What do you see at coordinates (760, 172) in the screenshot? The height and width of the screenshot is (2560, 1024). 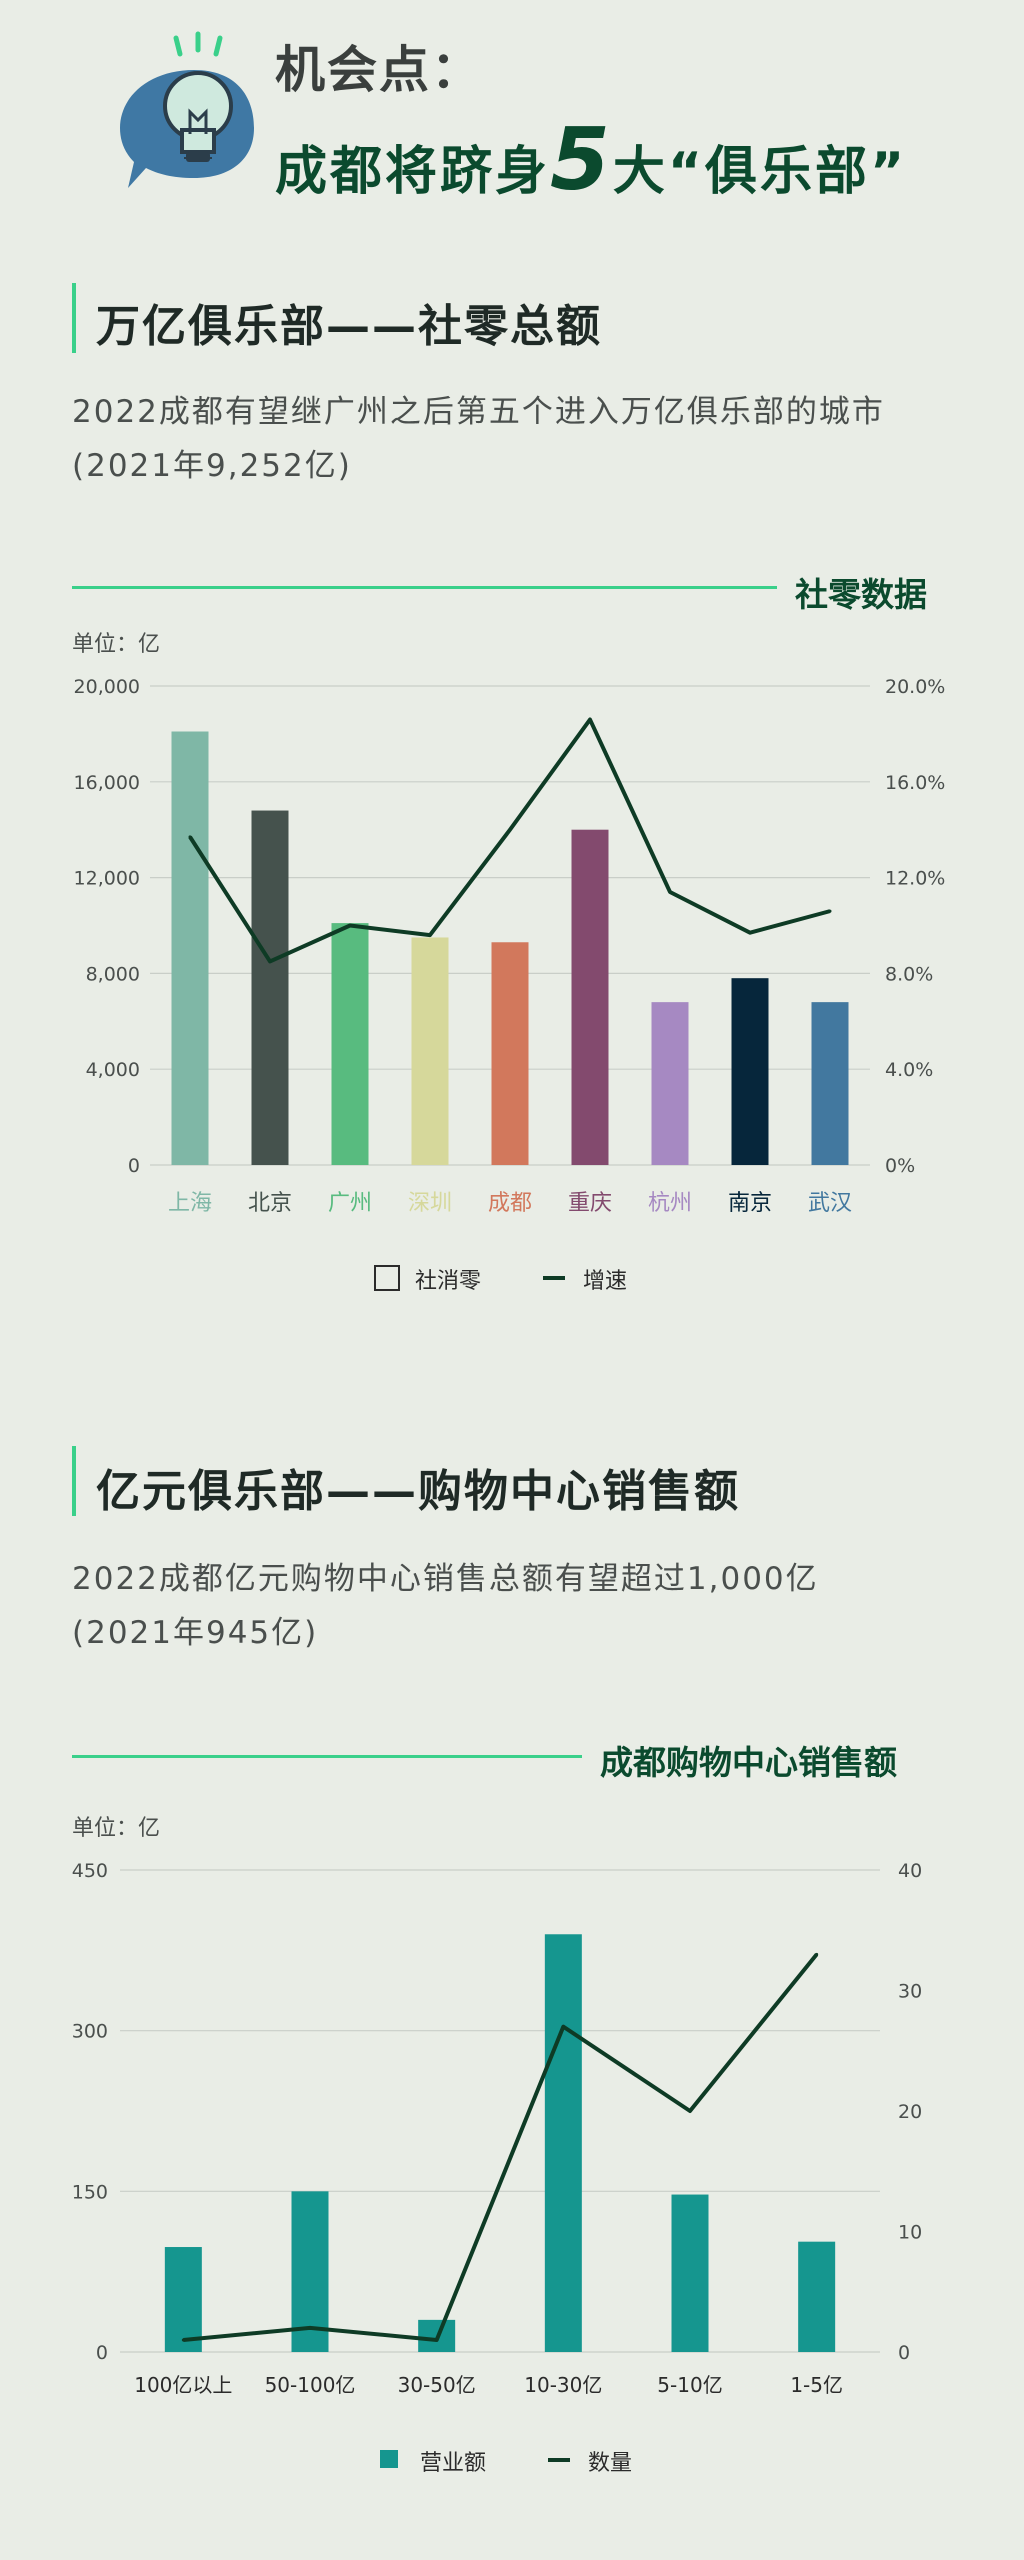 I see `subtitle-text-post: 大“俱乐部”` at bounding box center [760, 172].